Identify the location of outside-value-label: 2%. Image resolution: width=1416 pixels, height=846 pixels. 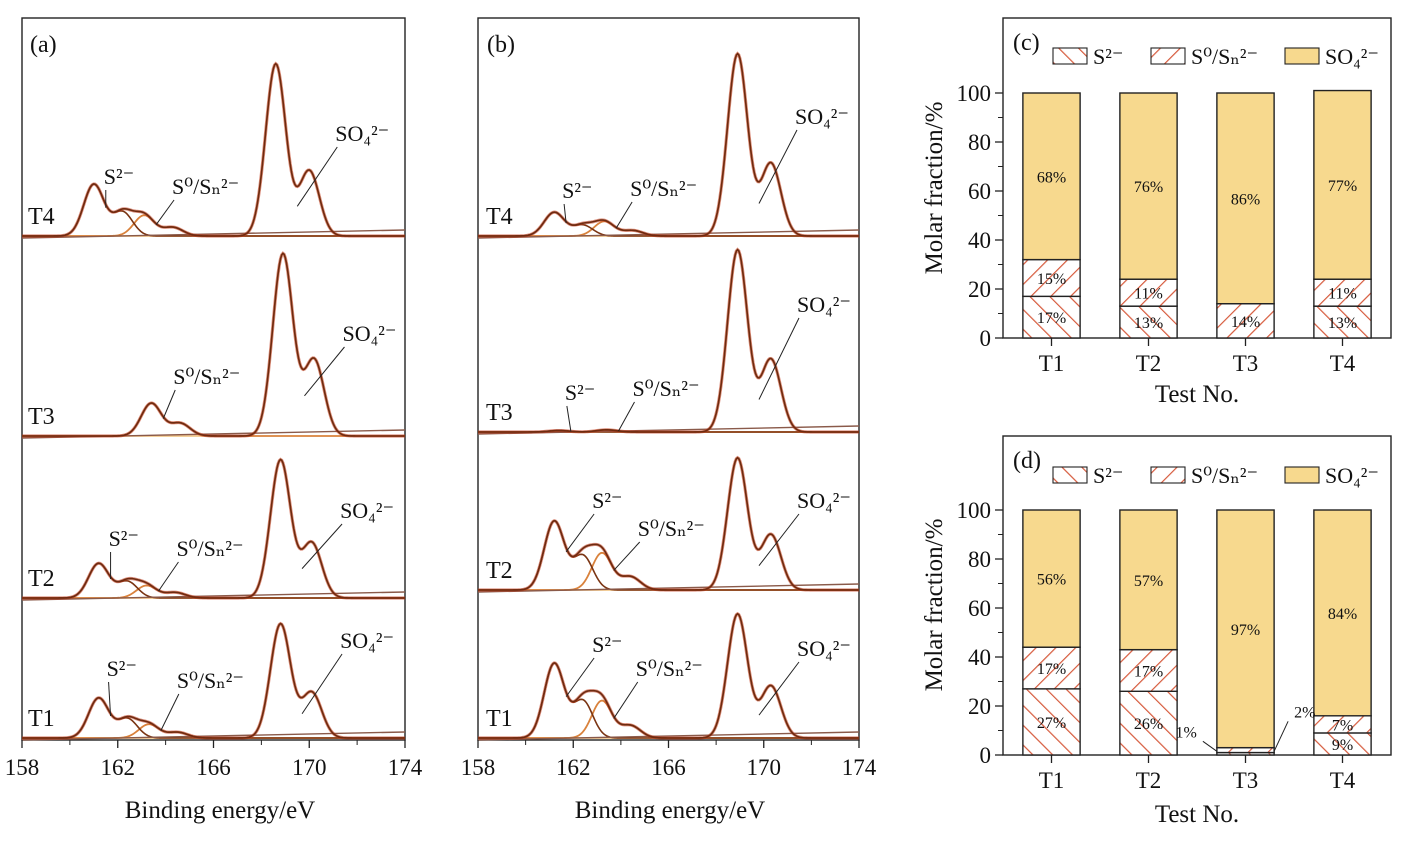
(1304, 712).